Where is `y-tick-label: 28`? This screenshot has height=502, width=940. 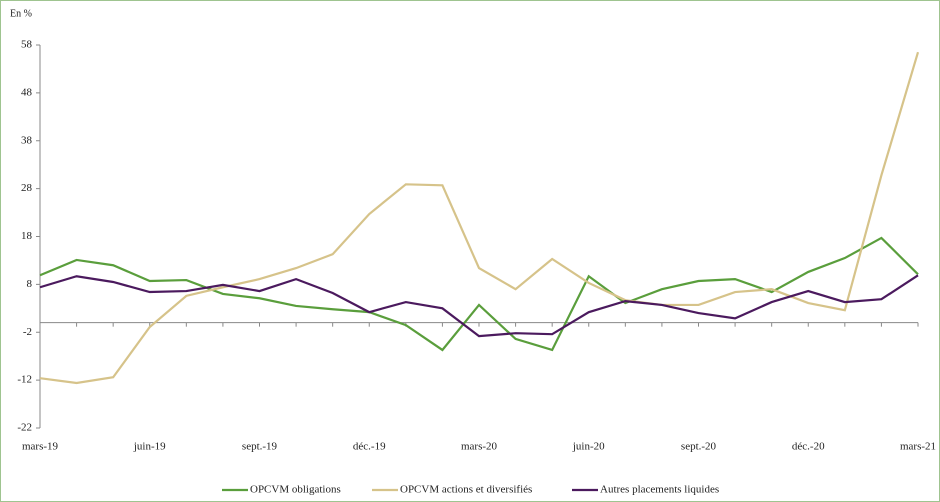 y-tick-label: 28 is located at coordinates (27, 188).